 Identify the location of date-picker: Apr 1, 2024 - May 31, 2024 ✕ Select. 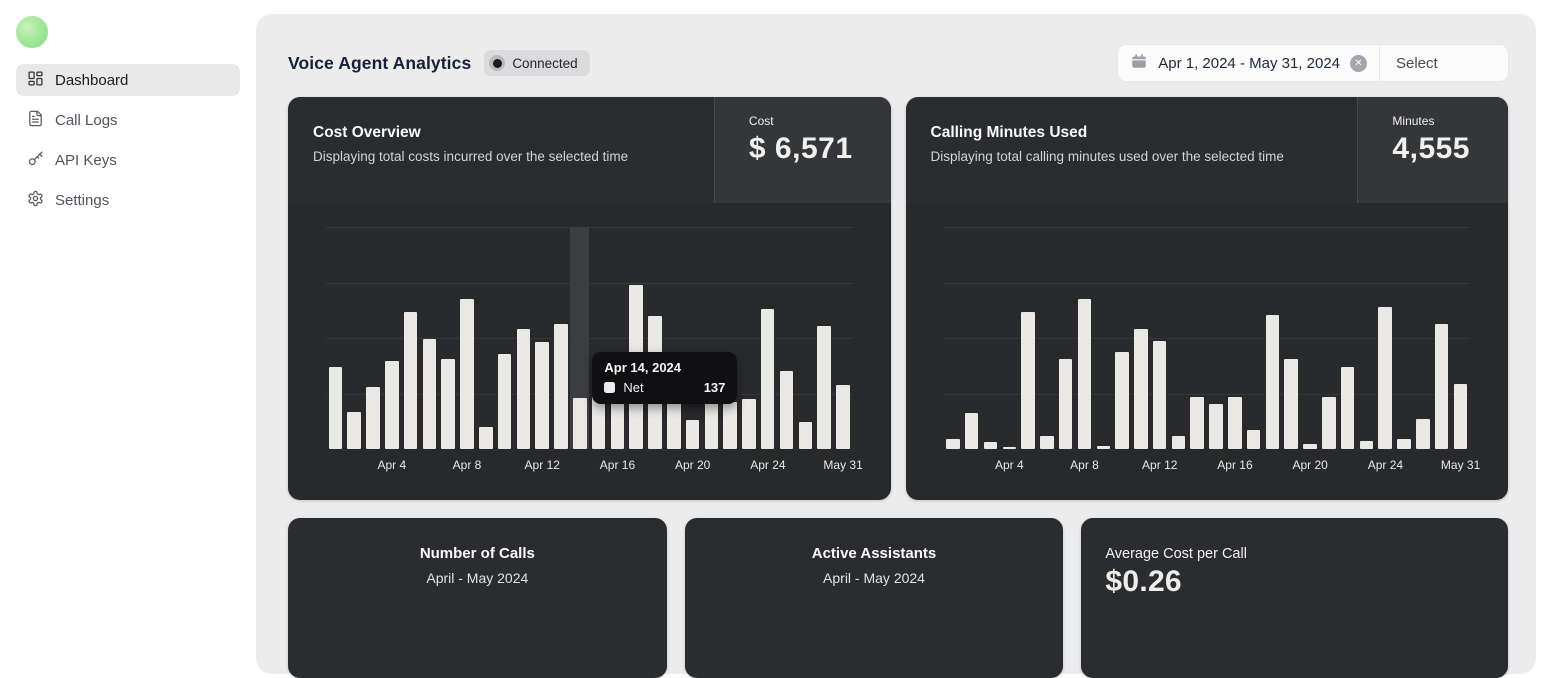
(1313, 63).